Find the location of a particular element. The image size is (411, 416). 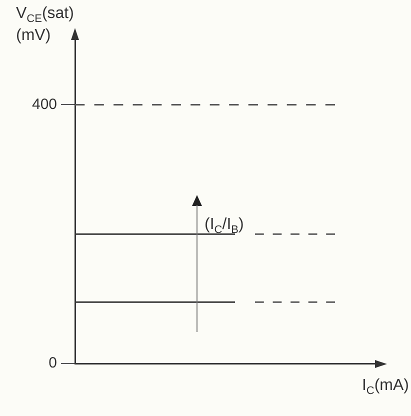

y-tick-label: 0 is located at coordinates (53, 363).